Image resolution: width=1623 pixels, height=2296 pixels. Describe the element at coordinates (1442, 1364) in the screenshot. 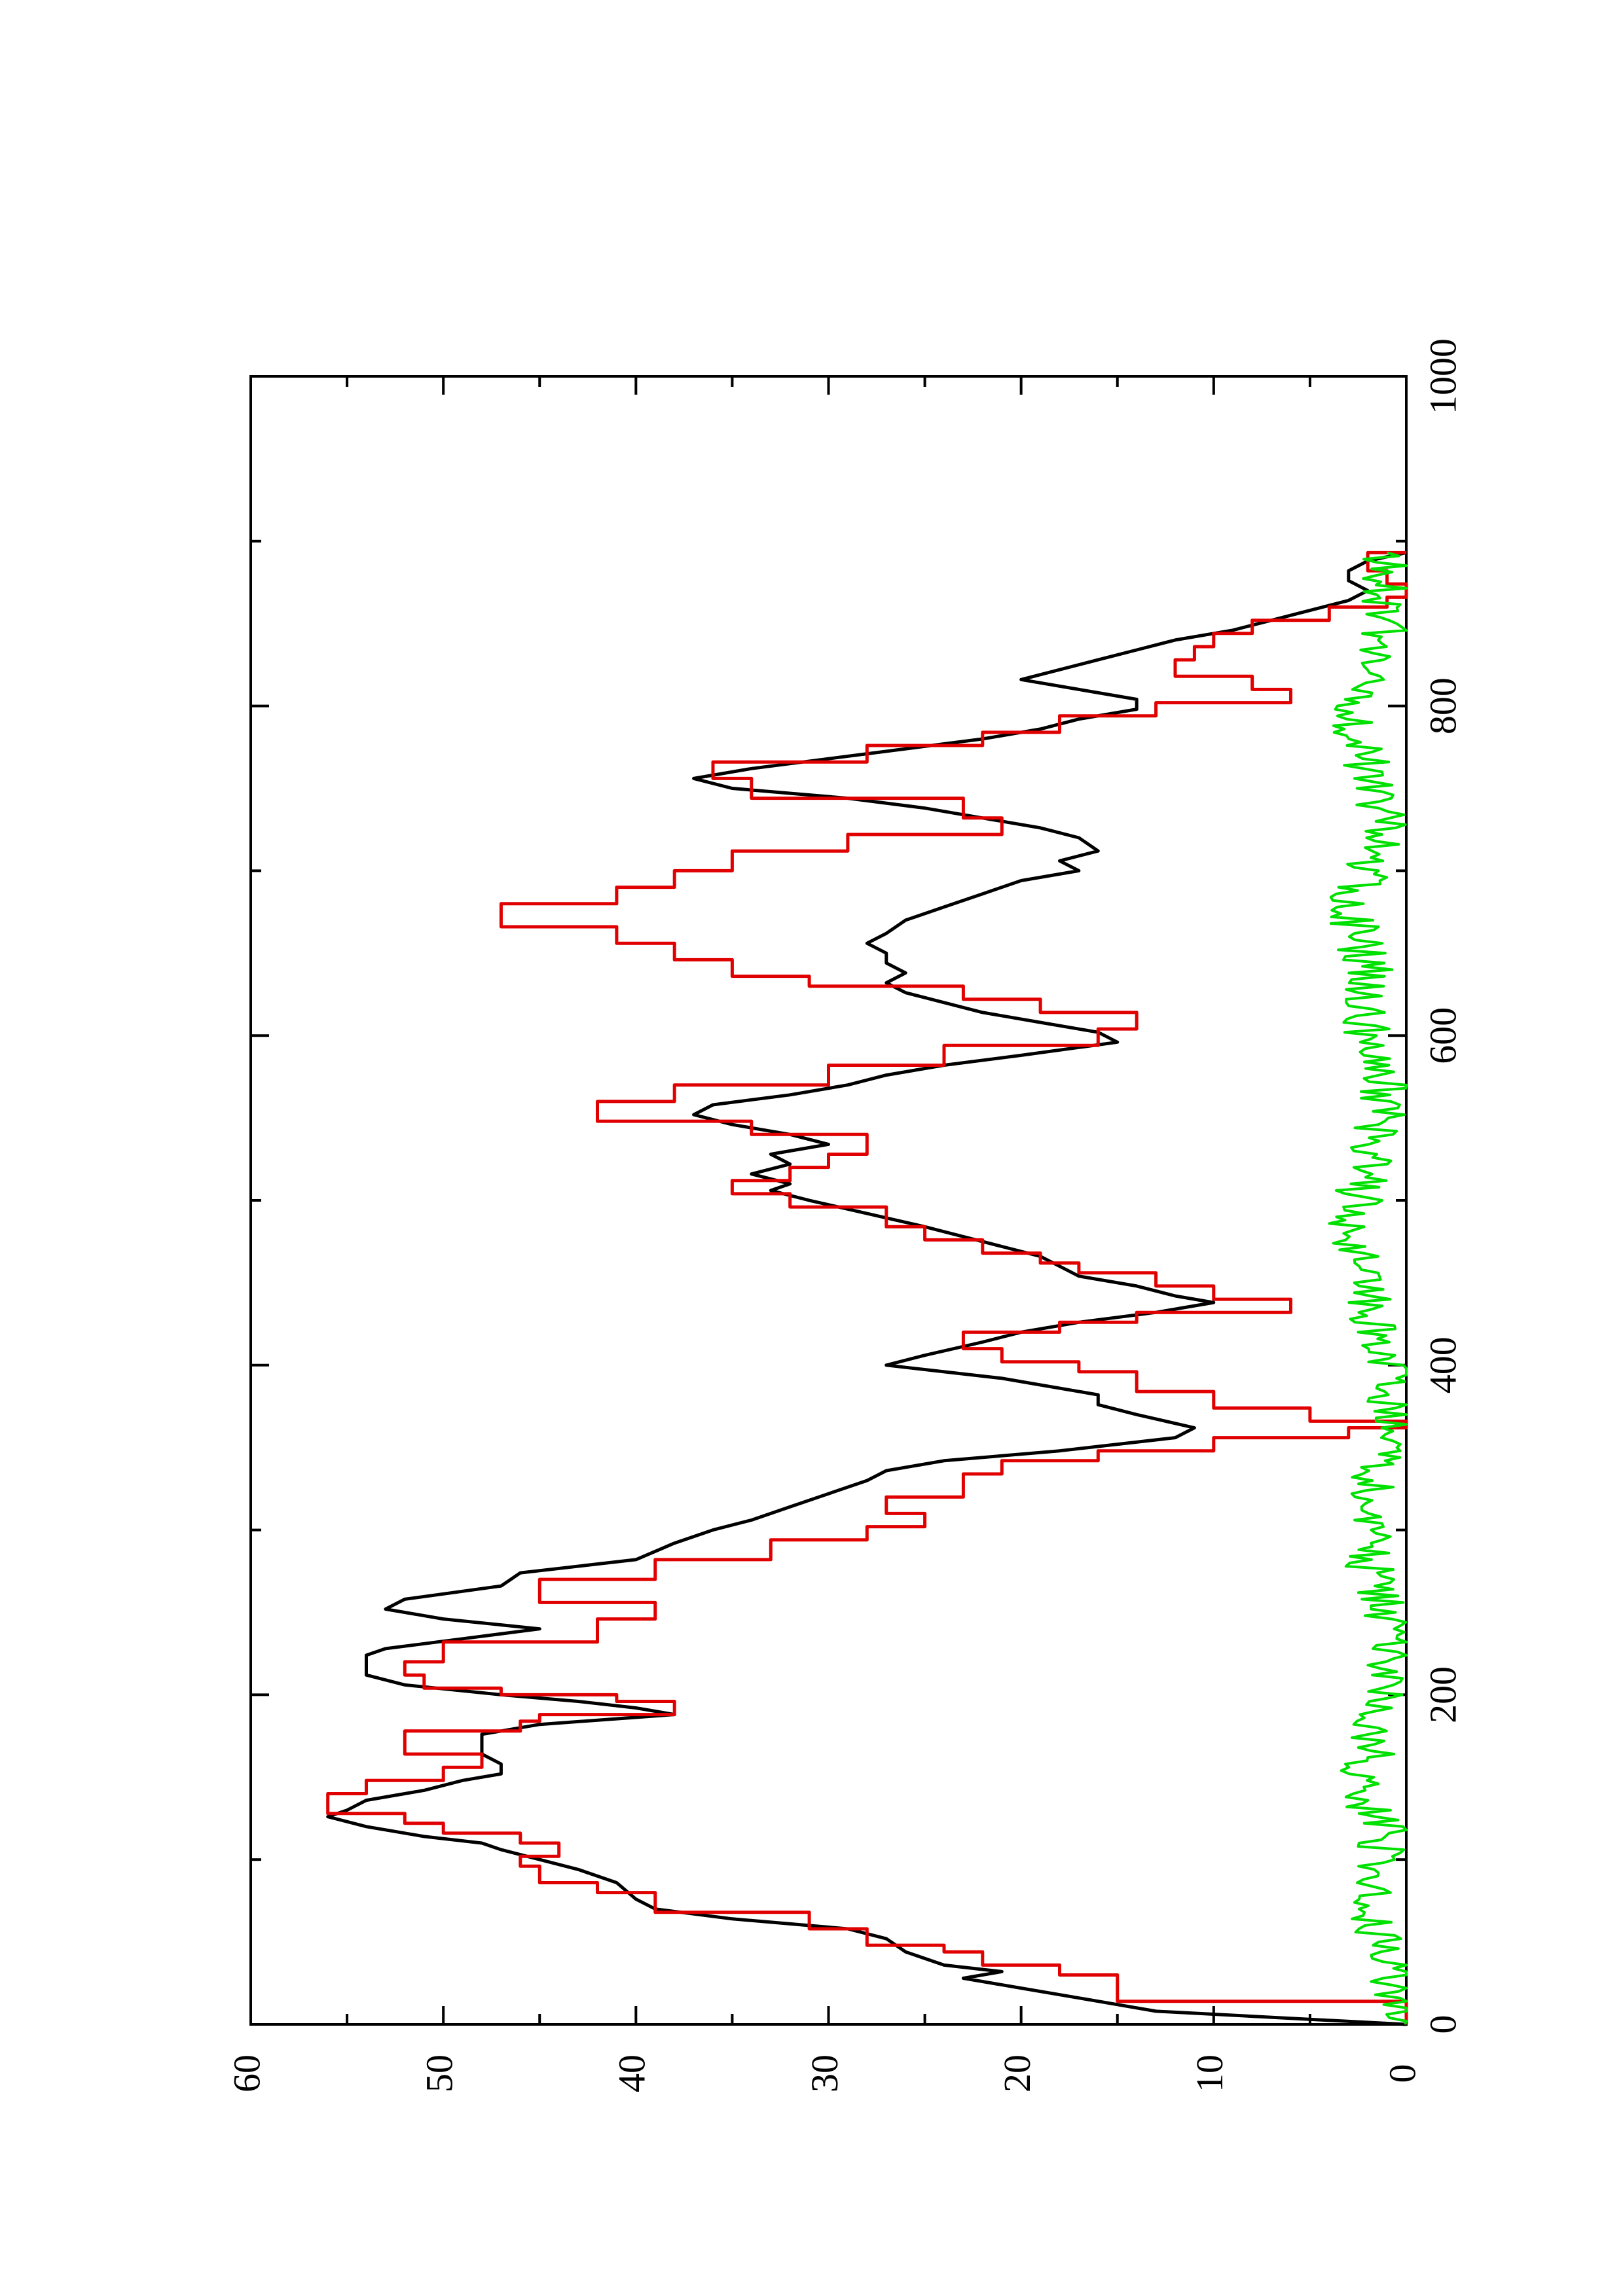

I see `x-tick-label: 400` at that location.